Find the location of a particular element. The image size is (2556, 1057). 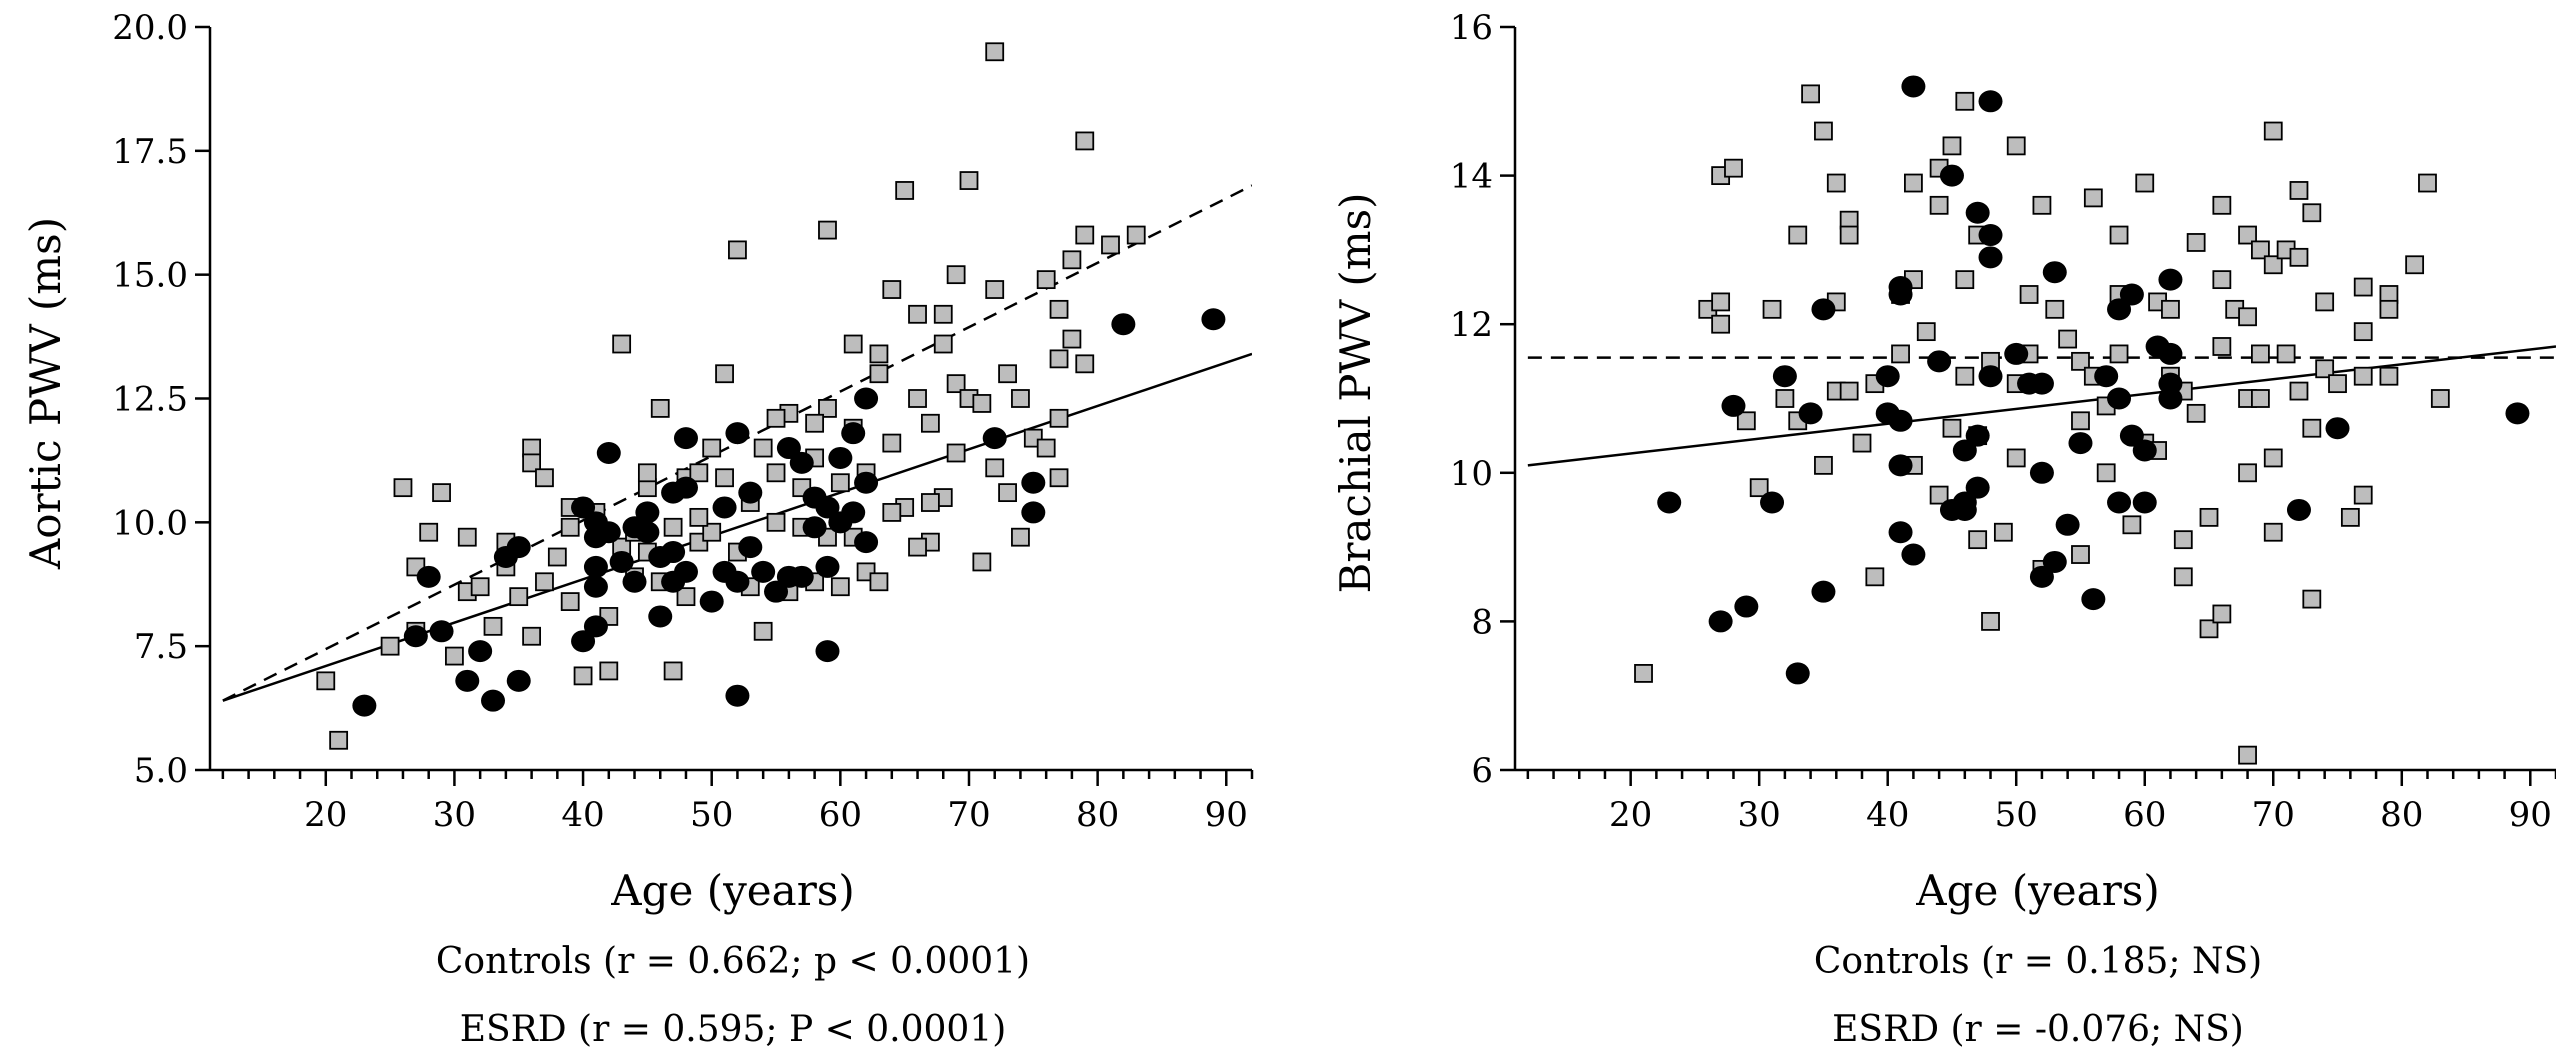

aortic-esrd-caption: ESRD (r = 0.595; P < 0.0001) is located at coordinates (733, 1029).